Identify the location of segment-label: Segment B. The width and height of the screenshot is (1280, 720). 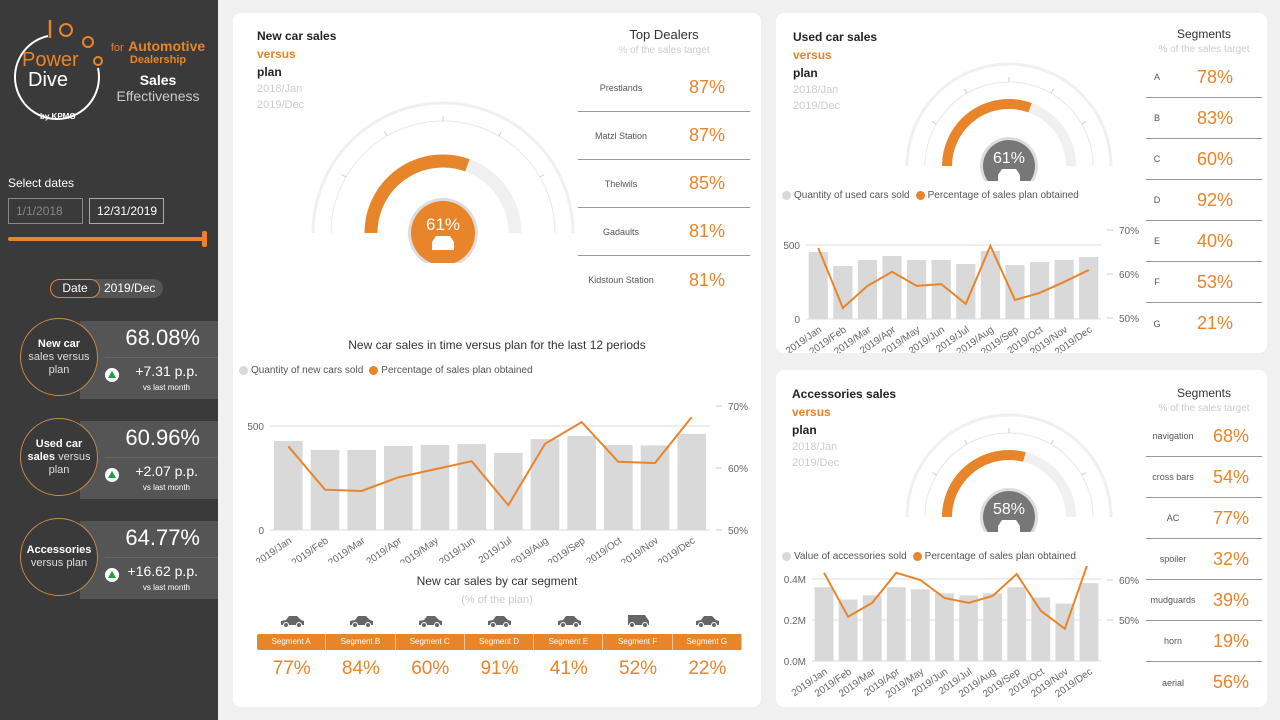
(361, 642).